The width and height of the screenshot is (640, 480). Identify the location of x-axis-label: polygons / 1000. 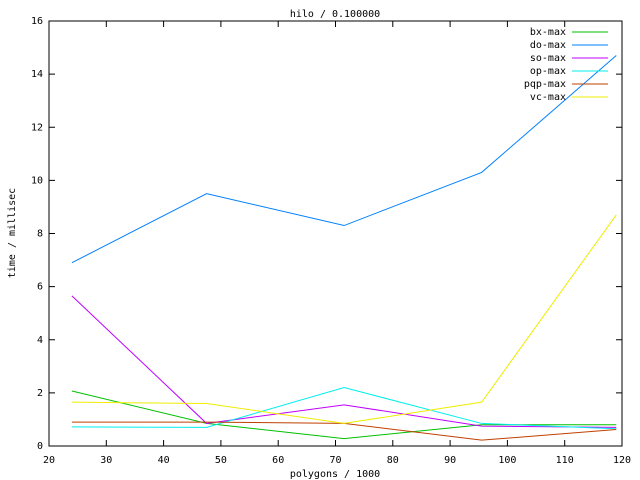
(335, 474).